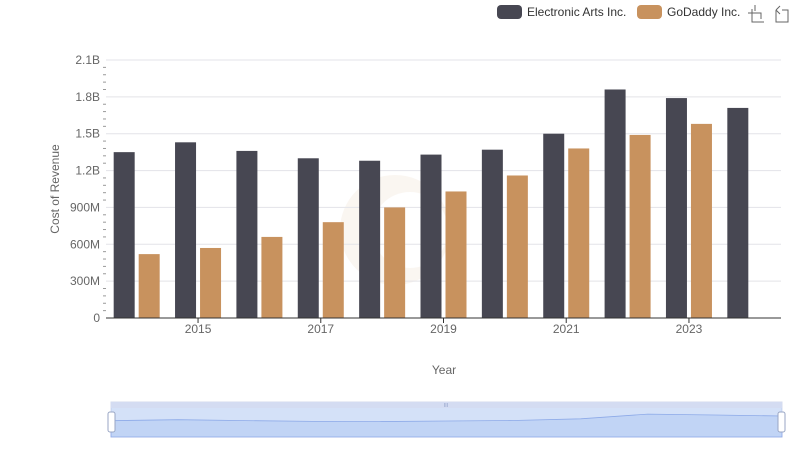 The height and width of the screenshot is (461, 800). I want to click on bar-godaddy-2022, so click(640, 226).